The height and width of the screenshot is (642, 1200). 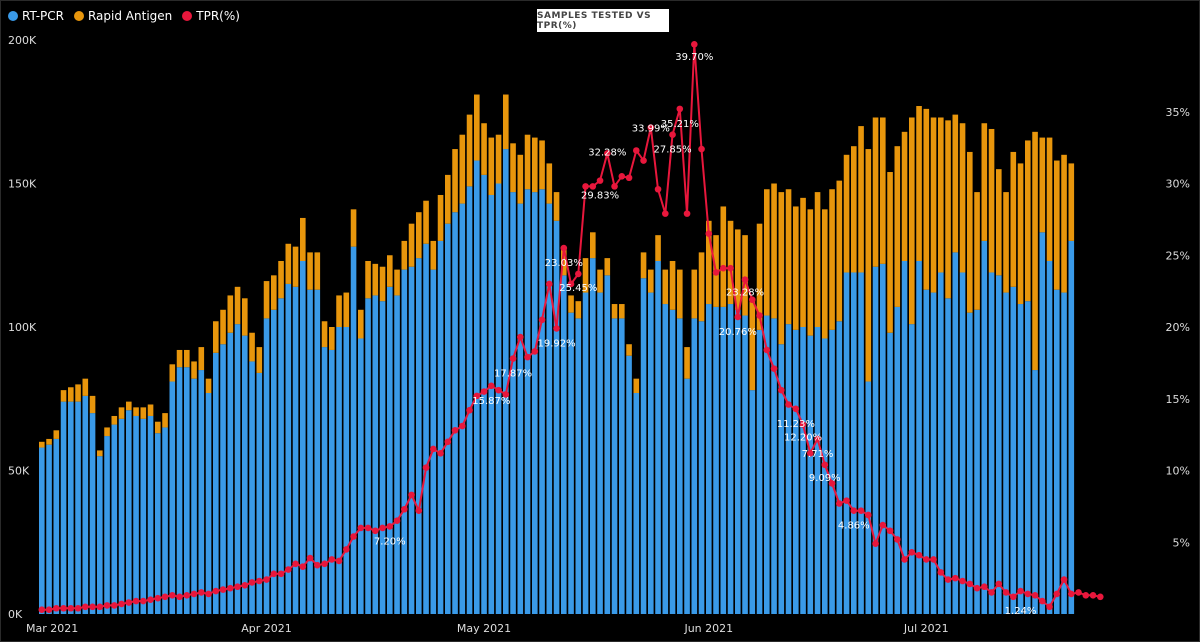 I want to click on legend-item-rapid-antigen: Rapid Antigen, so click(x=122, y=16).